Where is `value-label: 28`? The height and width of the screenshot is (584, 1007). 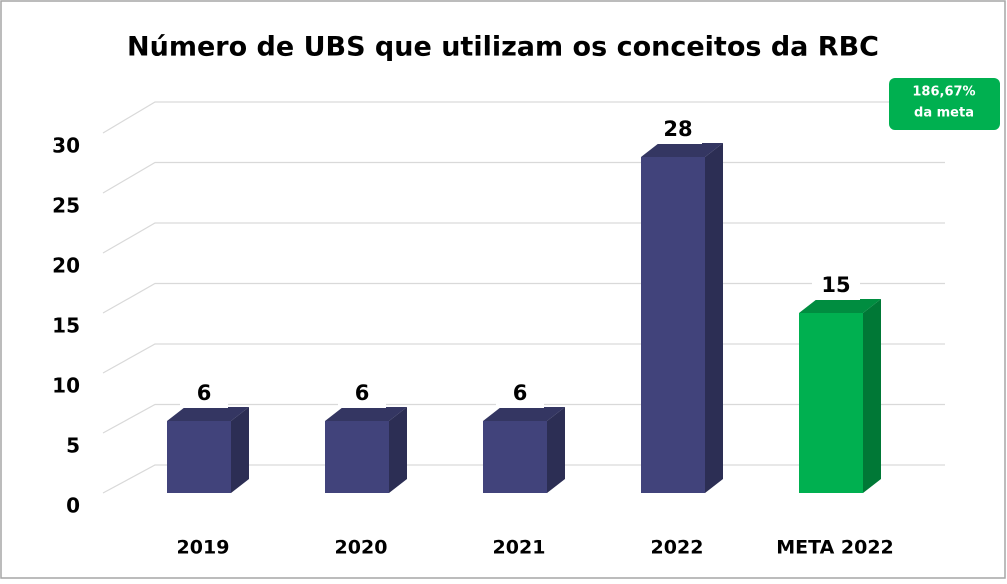
value-label: 28 is located at coordinates (677, 129).